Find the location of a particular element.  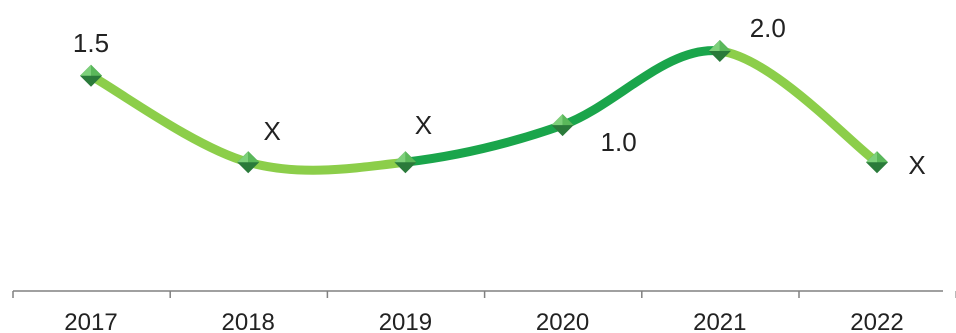

data-label-2021: 2.0 is located at coordinates (768, 28).